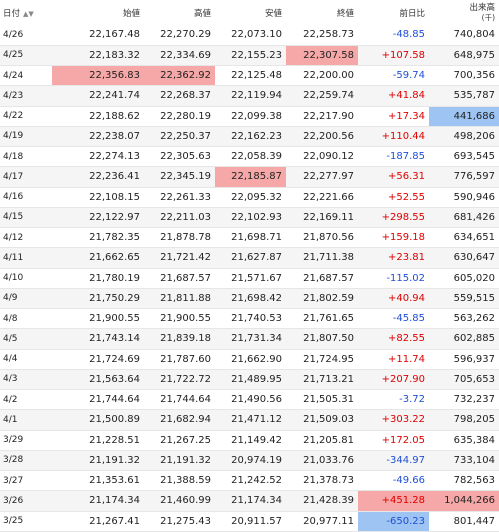 The width and height of the screenshot is (499, 532). Describe the element at coordinates (26, 137) in the screenshot. I see `date-cell: 4/19` at that location.